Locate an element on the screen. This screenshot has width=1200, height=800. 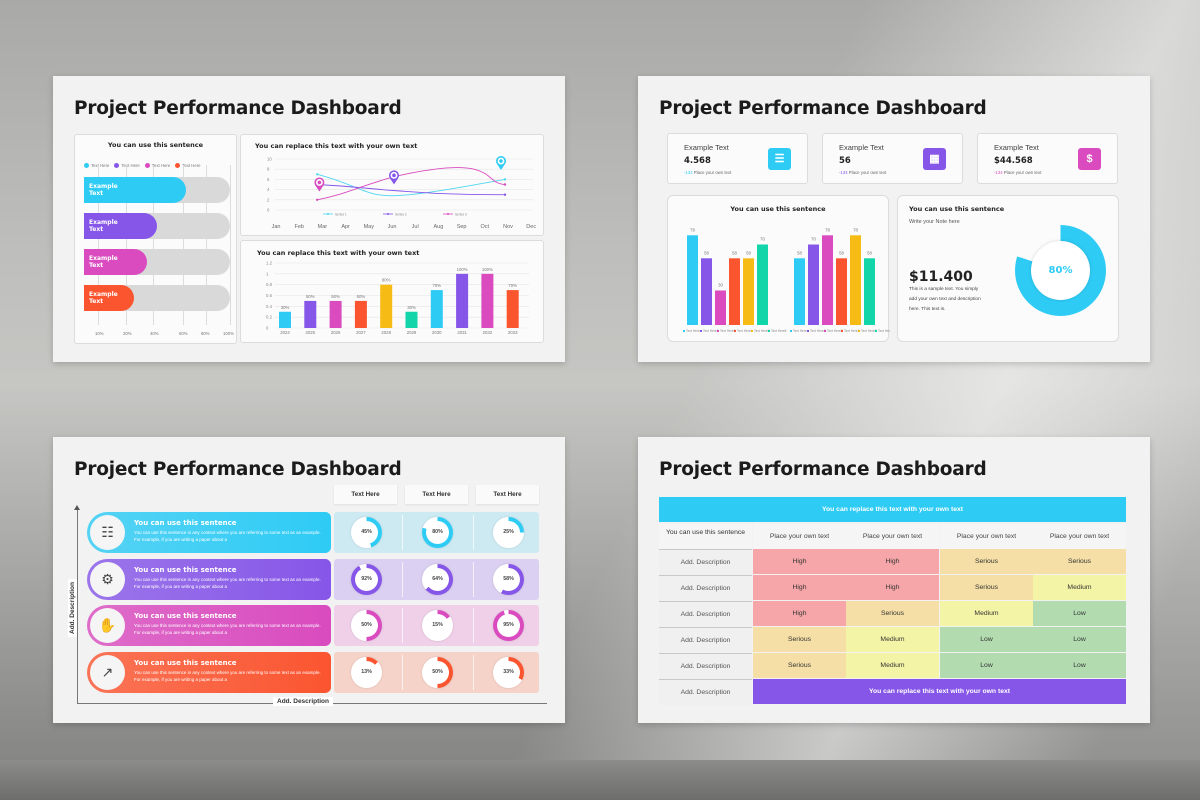
percent-donut: 45% is located at coordinates (366, 532).